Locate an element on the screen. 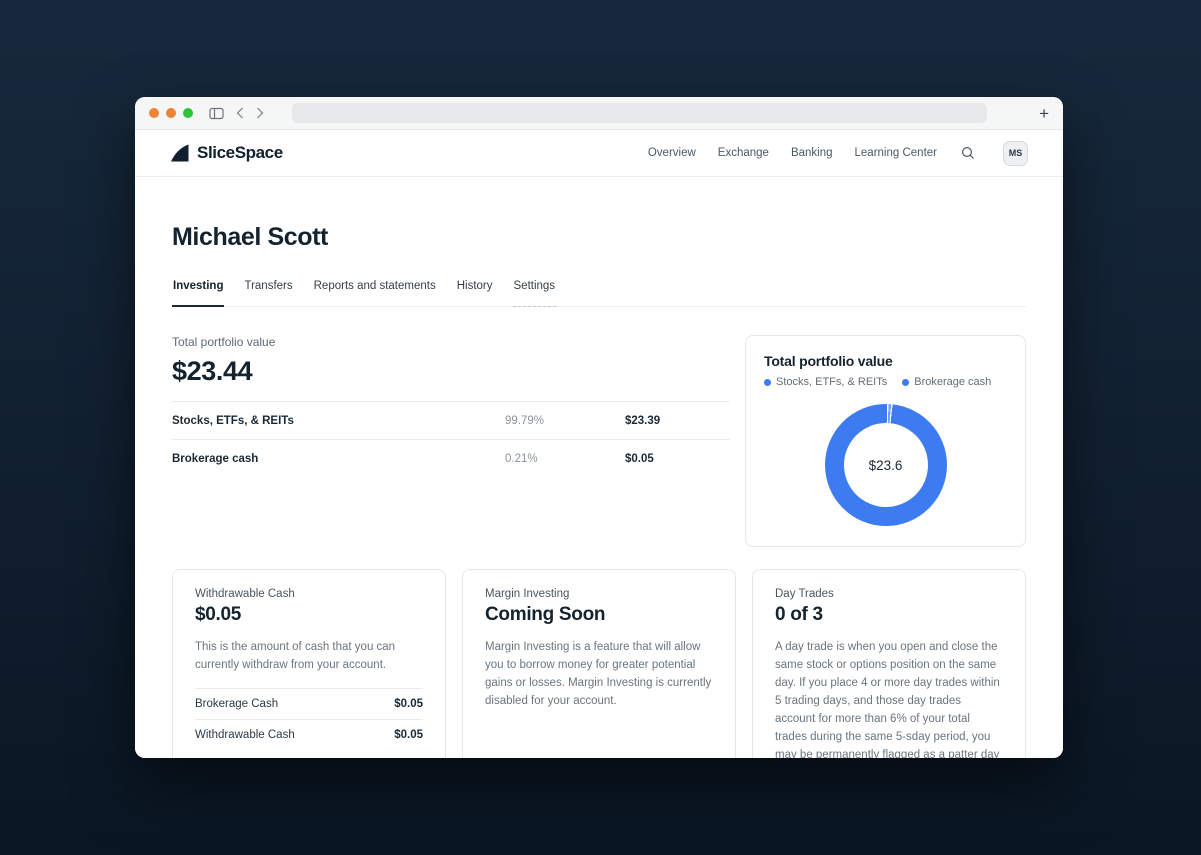 The width and height of the screenshot is (1201, 855). url-bar is located at coordinates (640, 113).